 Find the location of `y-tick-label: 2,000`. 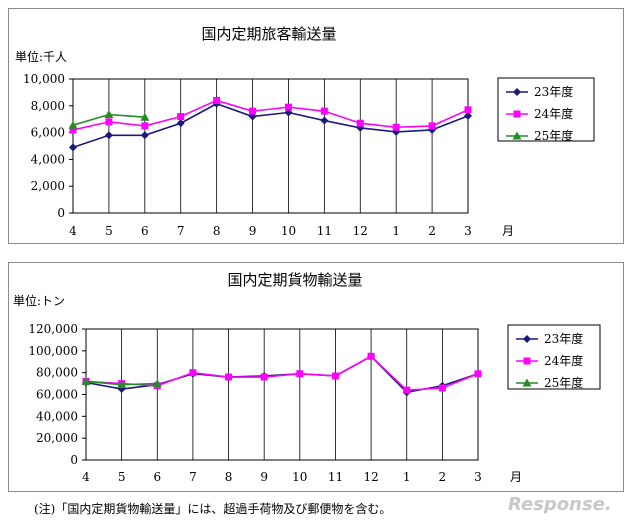

y-tick-label: 2,000 is located at coordinates (48, 186).